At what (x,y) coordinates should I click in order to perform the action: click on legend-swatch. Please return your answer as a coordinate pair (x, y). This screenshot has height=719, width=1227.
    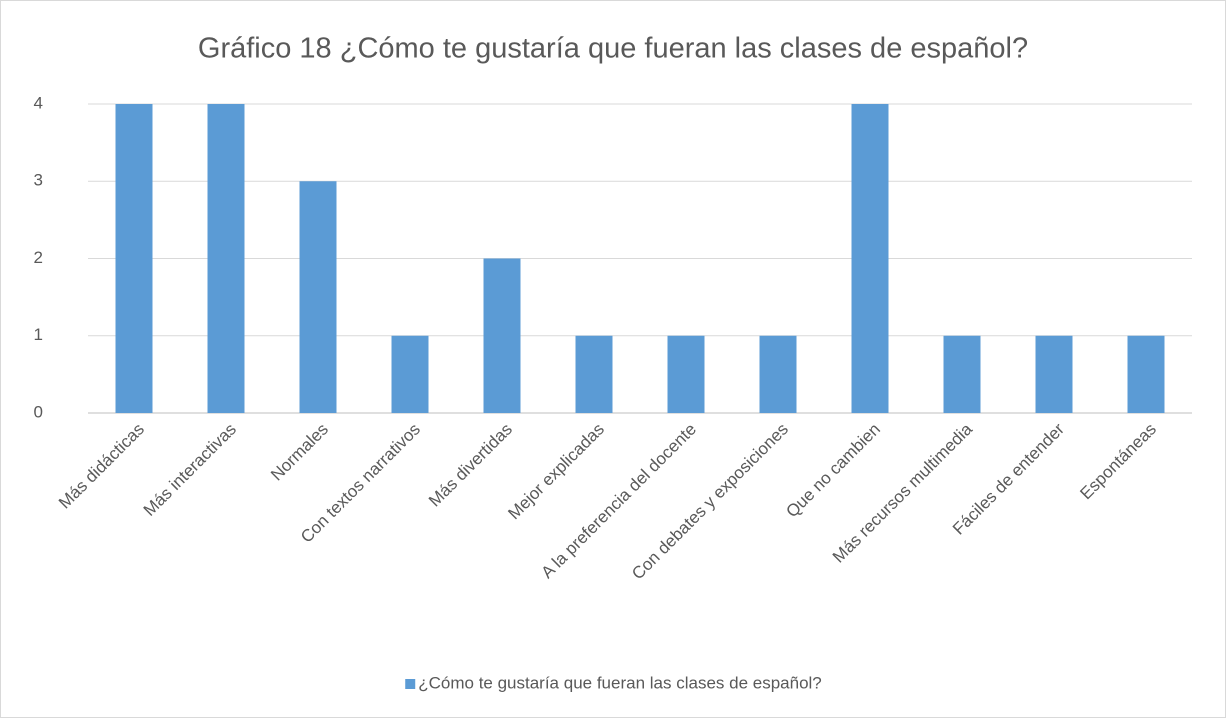
    Looking at the image, I should click on (410, 684).